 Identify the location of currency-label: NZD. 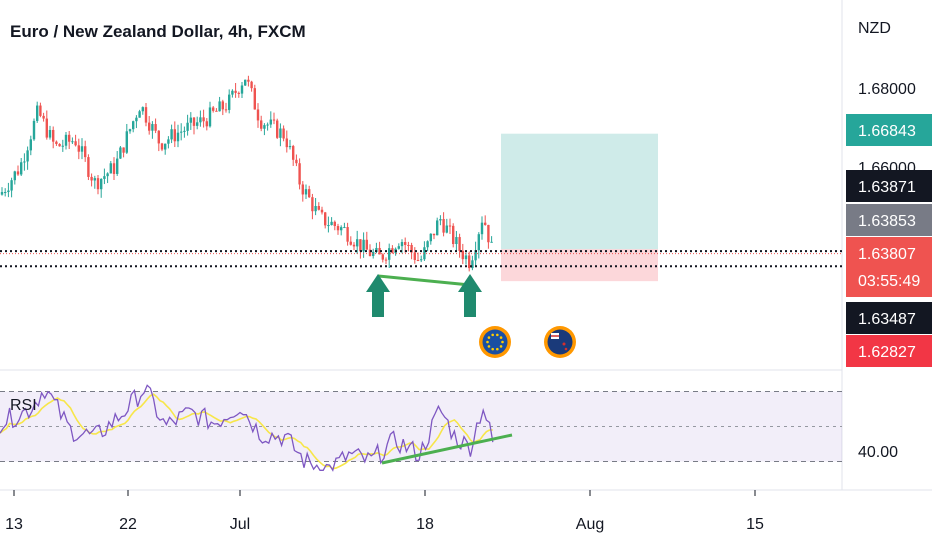
(874, 28).